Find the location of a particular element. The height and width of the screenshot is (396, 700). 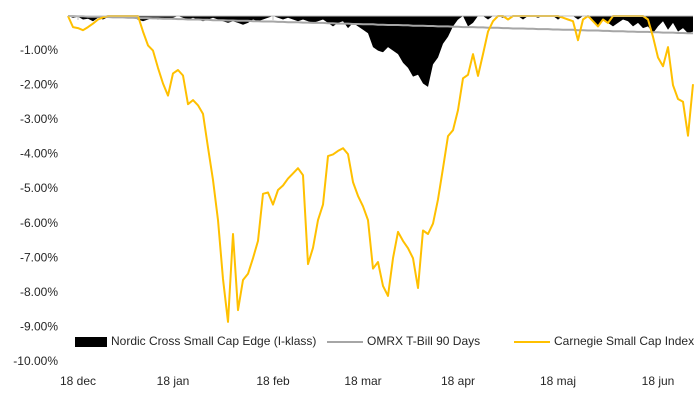

x-tick-label: 18 mar is located at coordinates (362, 381).